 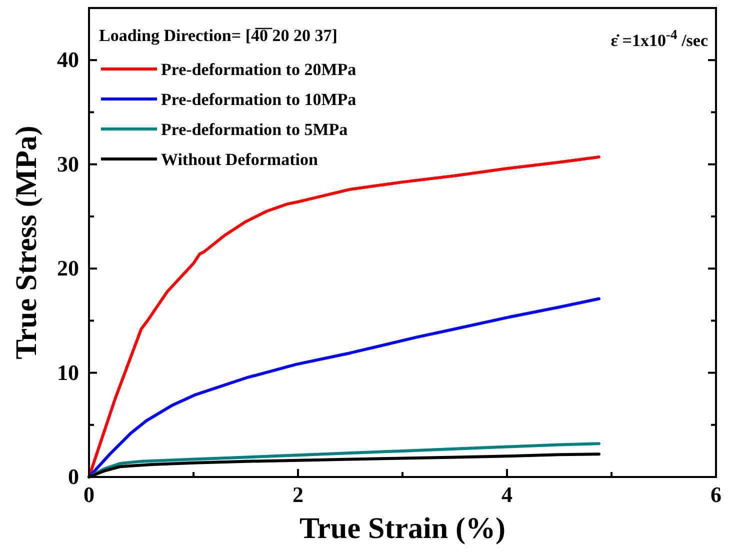 What do you see at coordinates (89, 494) in the screenshot?
I see `x-tick-label: 0` at bounding box center [89, 494].